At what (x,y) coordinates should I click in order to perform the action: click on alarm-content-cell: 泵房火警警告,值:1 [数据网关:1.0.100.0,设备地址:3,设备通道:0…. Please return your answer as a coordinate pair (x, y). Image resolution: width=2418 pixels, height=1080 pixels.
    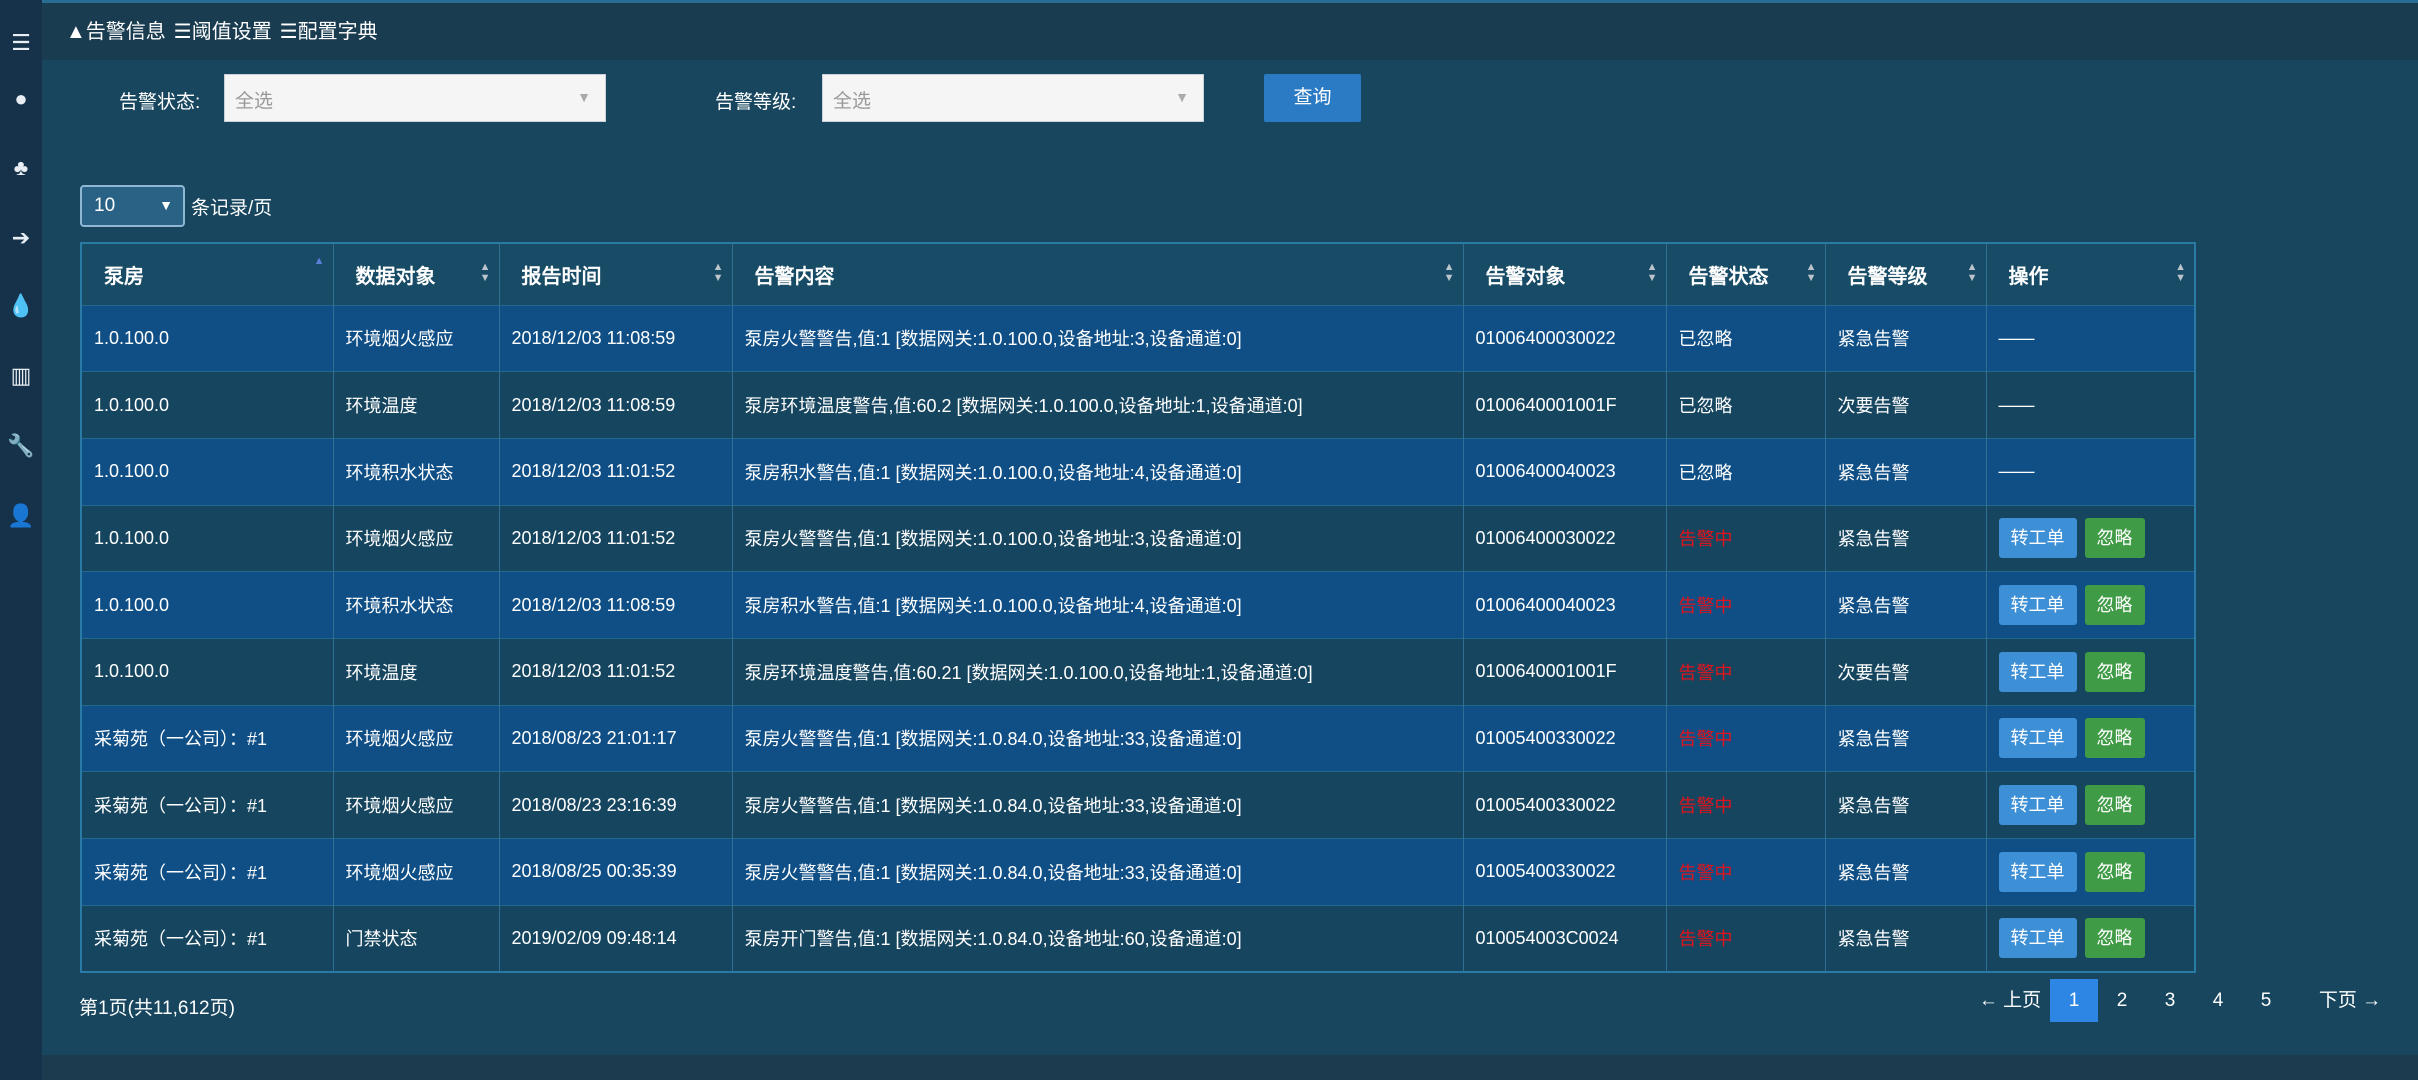
    Looking at the image, I should click on (1097, 538).